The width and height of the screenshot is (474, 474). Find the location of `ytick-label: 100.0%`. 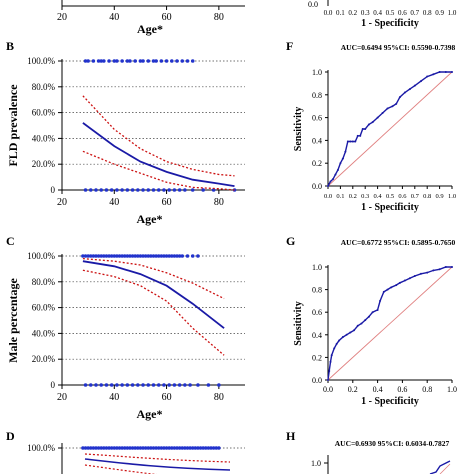

ytick-label: 100.0% is located at coordinates (41, 61).